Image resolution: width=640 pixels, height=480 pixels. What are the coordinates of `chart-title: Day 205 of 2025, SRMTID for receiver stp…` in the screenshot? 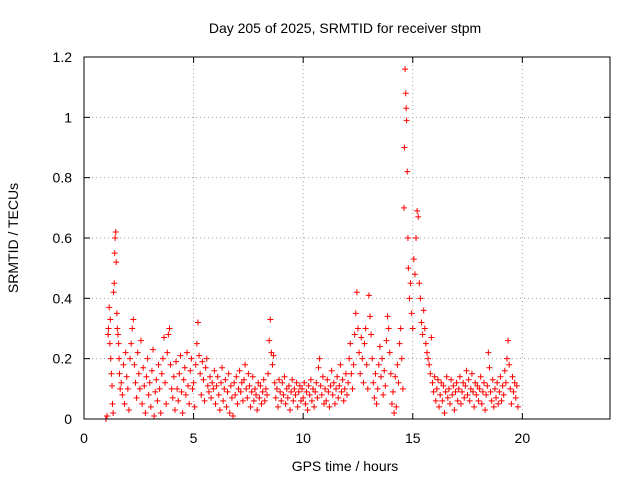 It's located at (345, 28).